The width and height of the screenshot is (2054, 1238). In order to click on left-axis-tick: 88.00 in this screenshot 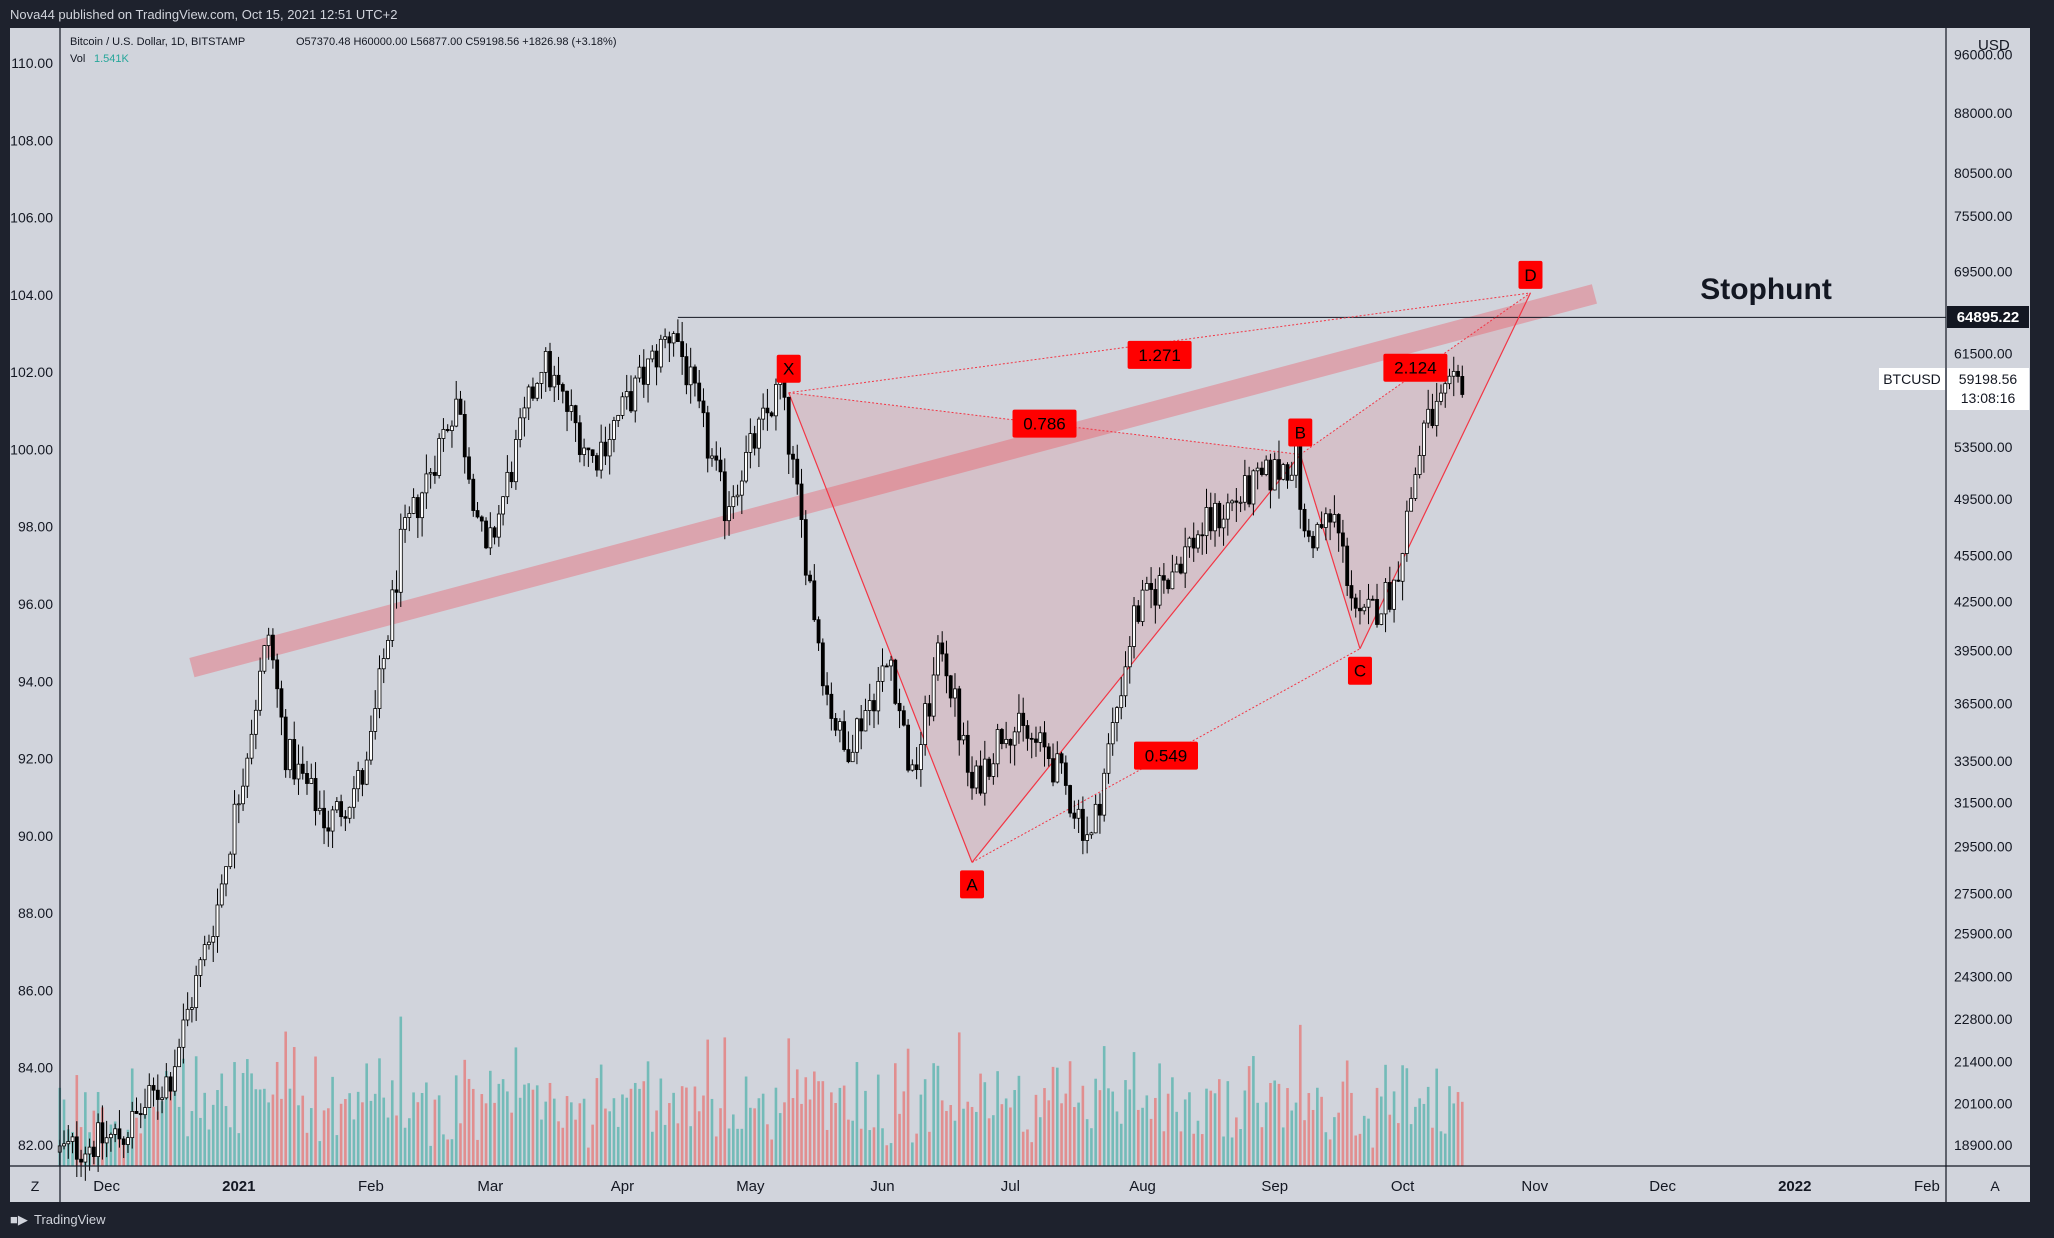, I will do `click(35, 913)`.